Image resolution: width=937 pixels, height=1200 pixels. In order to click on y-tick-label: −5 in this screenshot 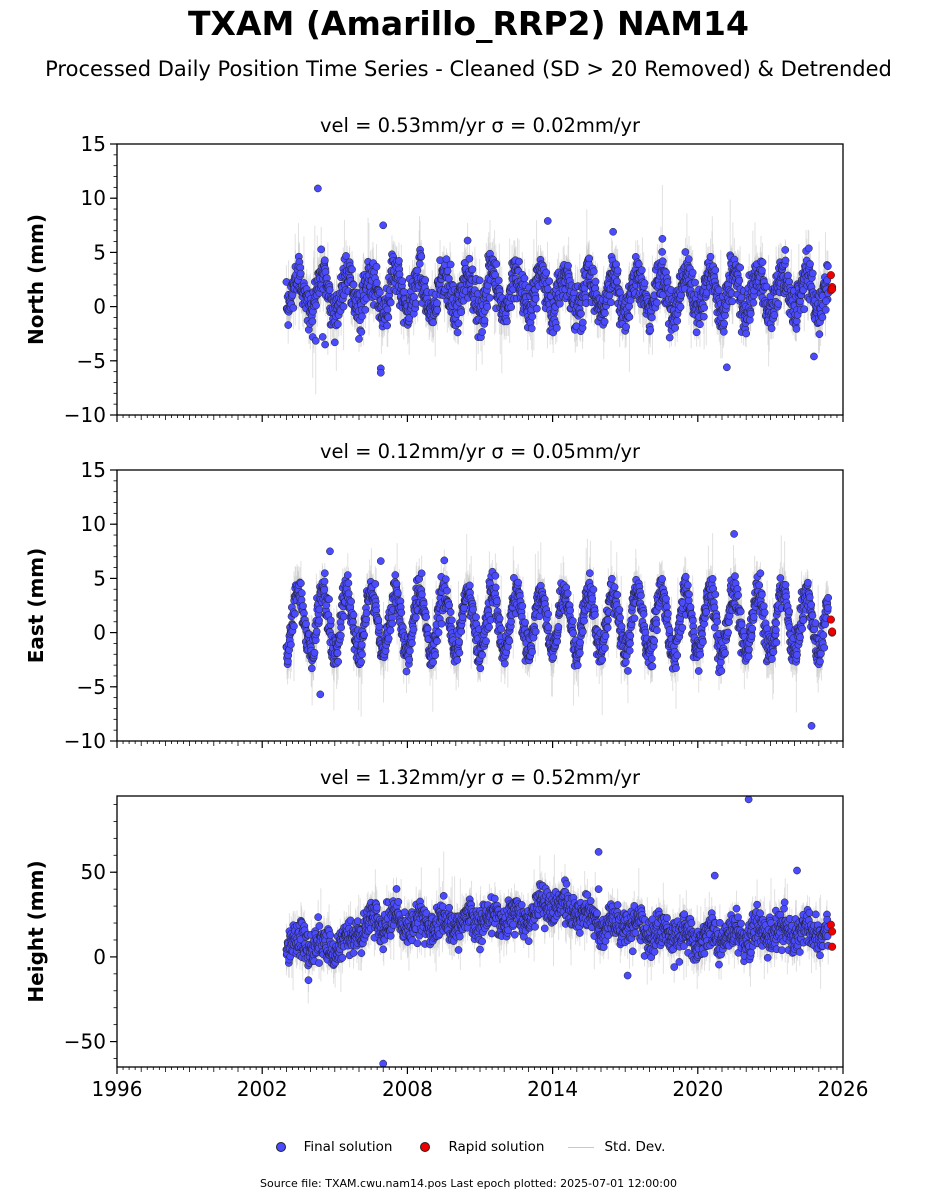, I will do `click(91, 361)`.